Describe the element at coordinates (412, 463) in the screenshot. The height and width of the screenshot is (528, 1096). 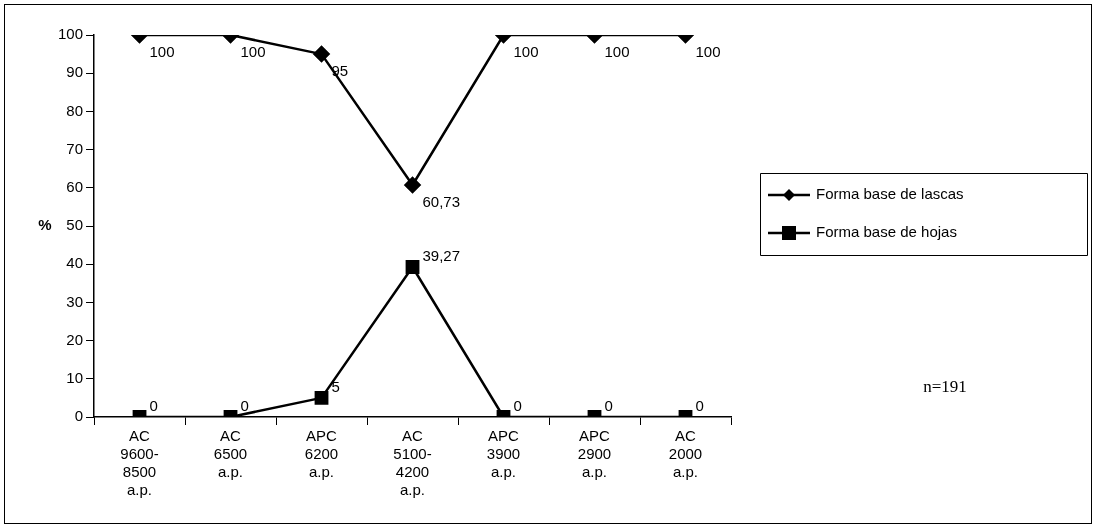
I see `x-tick-label: AC 5100- 4200 a.p.` at that location.